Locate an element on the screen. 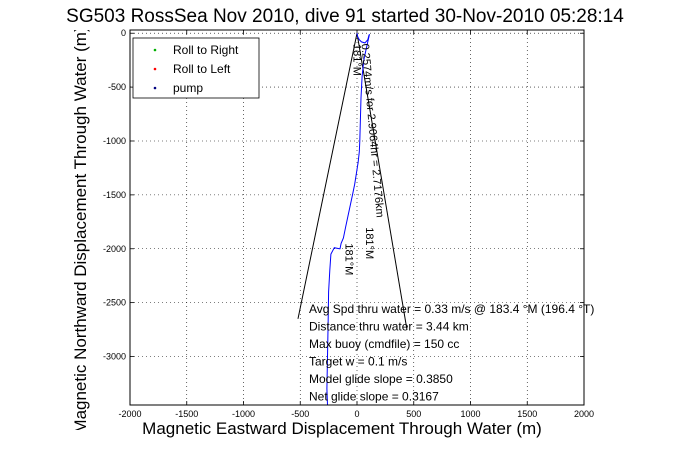 The width and height of the screenshot is (681, 454). summary-line: Max buoy (cmdfile) = 150 cc is located at coordinates (384, 344).